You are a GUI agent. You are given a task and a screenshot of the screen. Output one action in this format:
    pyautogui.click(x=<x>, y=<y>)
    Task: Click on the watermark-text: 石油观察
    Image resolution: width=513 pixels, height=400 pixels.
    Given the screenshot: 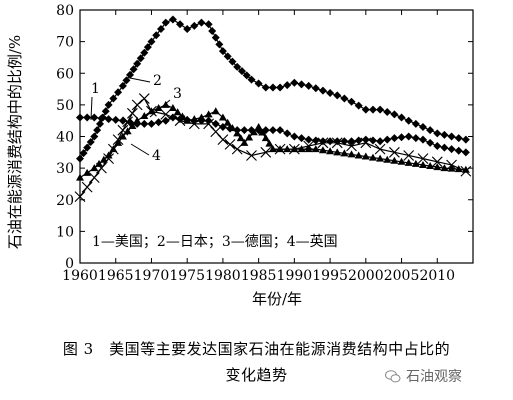 What is the action you would take?
    pyautogui.click(x=434, y=377)
    